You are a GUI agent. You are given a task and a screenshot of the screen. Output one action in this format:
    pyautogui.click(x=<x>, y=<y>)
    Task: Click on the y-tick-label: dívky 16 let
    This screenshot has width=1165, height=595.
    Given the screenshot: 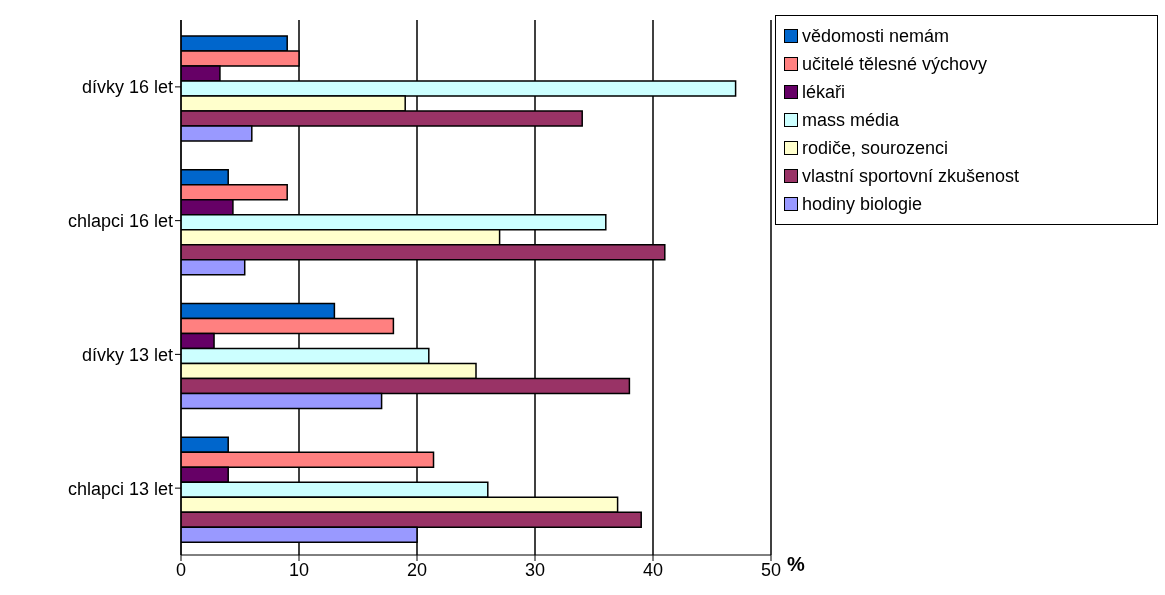 What is the action you would take?
    pyautogui.click(x=127, y=87)
    